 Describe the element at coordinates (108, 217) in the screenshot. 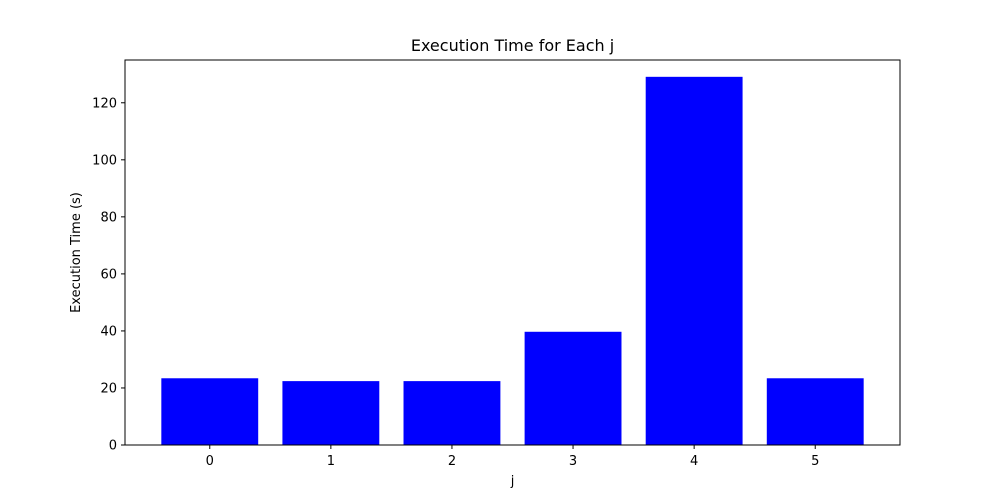

I see `y-tick-label: 80` at that location.